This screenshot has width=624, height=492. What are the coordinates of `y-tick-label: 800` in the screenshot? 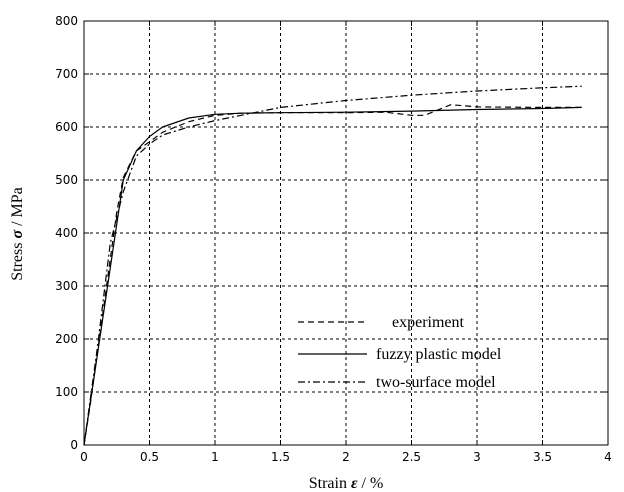 It's located at (66, 21).